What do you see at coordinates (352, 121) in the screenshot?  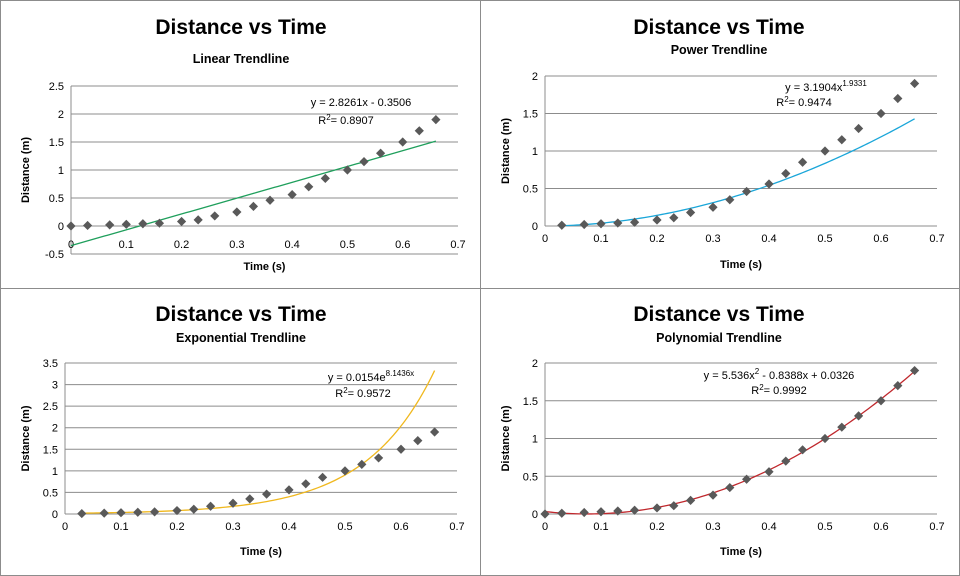 I see `r-squared-value: = 0.8907` at bounding box center [352, 121].